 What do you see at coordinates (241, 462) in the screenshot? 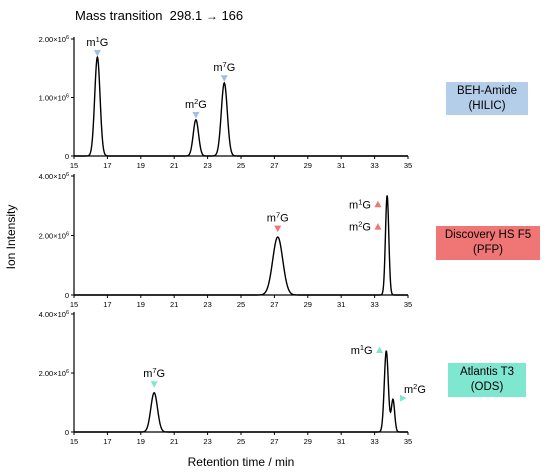
I see `x-axis-label: Retention time / min` at bounding box center [241, 462].